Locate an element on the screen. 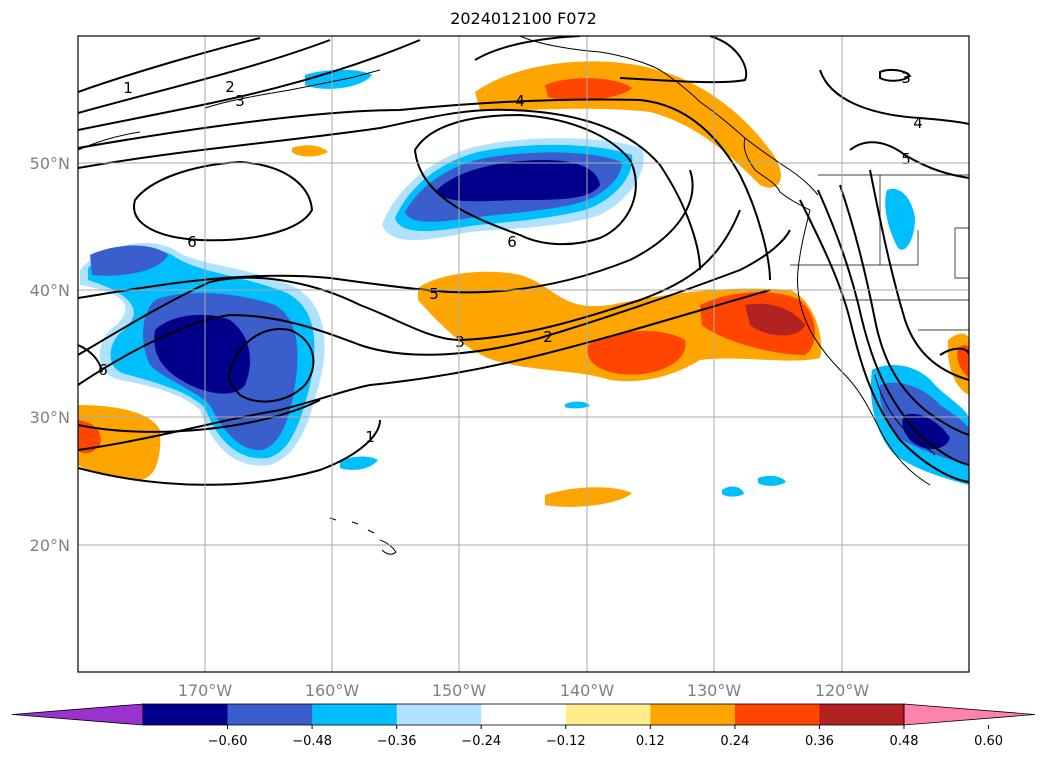 This screenshot has height=765, width=1047. lat-label: 20°N is located at coordinates (50, 545).